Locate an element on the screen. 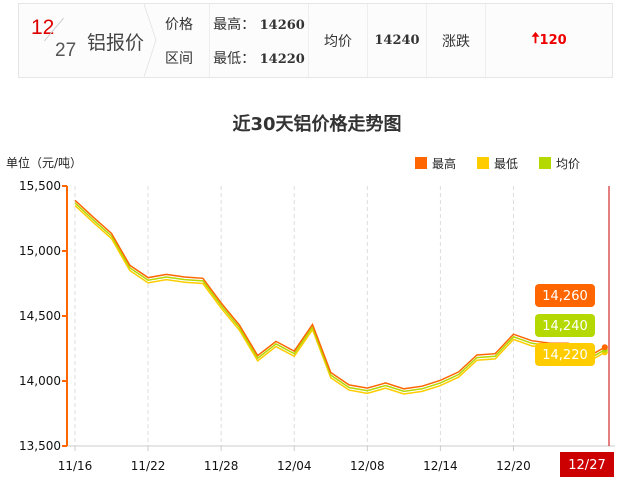 This screenshot has height=487, width=634. x-tick-label: 12/14 is located at coordinates (440, 466).